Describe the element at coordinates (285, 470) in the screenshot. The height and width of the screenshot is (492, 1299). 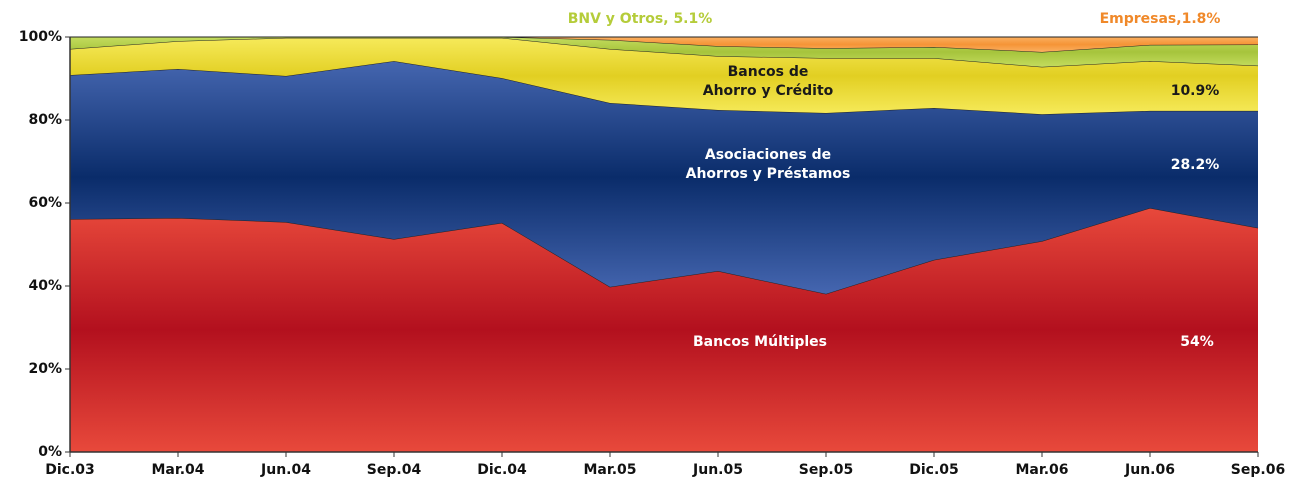
I see `x-tick-label: Jun.04` at that location.